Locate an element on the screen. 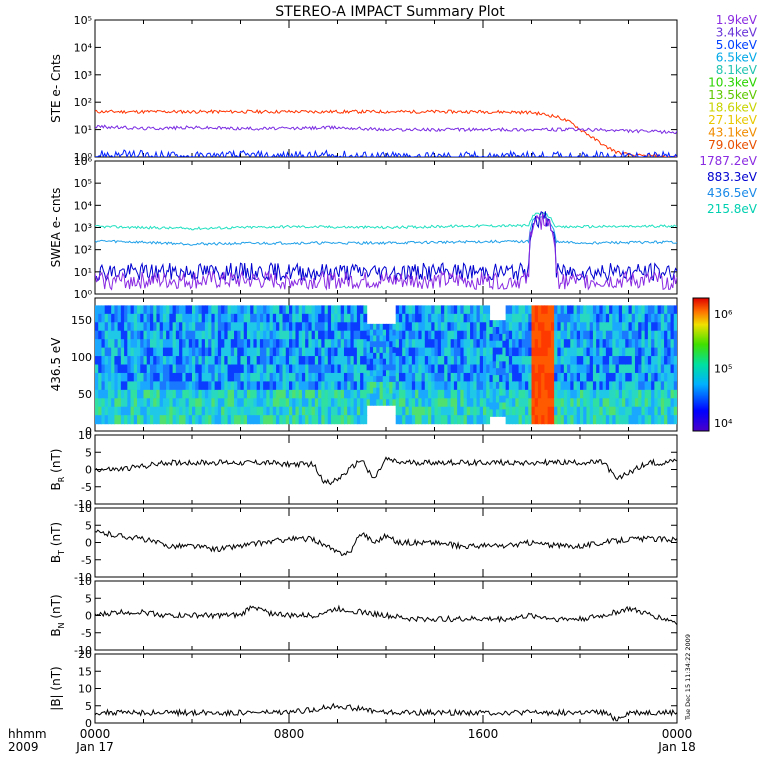 The width and height of the screenshot is (780, 780). y-tick-label: 0 is located at coordinates (88, 431).